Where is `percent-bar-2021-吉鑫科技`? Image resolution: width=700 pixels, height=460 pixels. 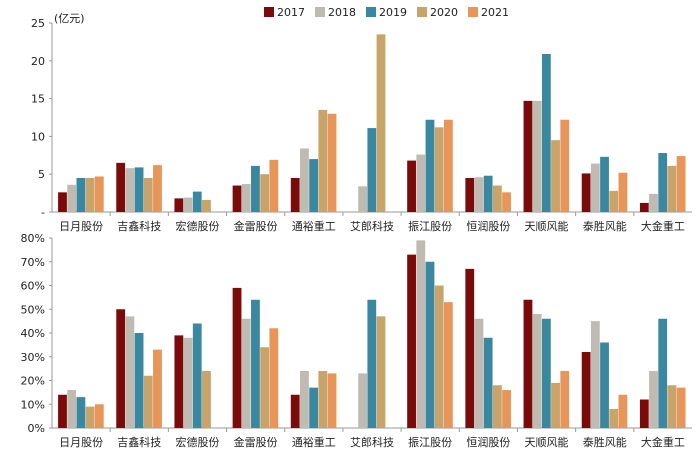
percent-bar-2021-吉鑫科技 is located at coordinates (157, 389).